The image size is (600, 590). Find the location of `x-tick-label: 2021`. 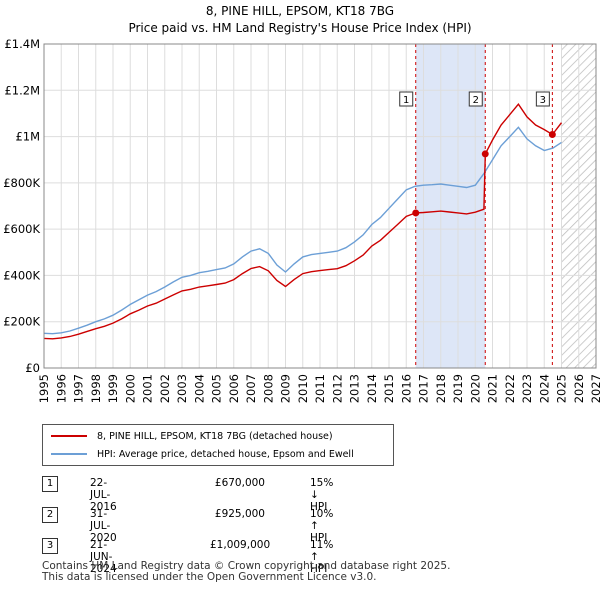

x-tick-label: 2021 is located at coordinates (493, 388).